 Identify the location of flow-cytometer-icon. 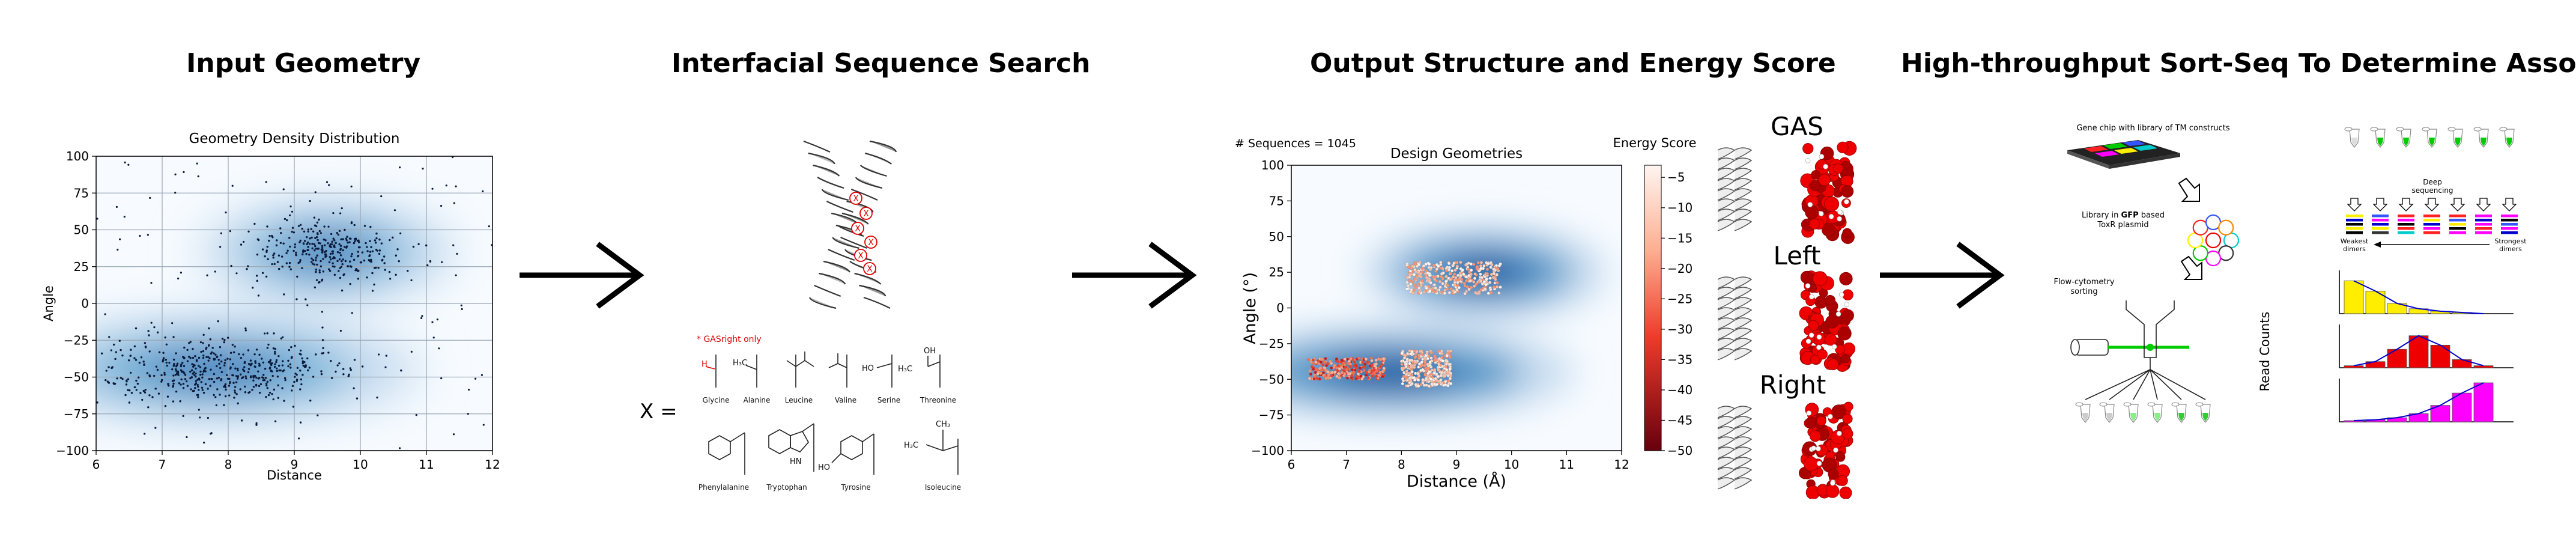
(2138, 350).